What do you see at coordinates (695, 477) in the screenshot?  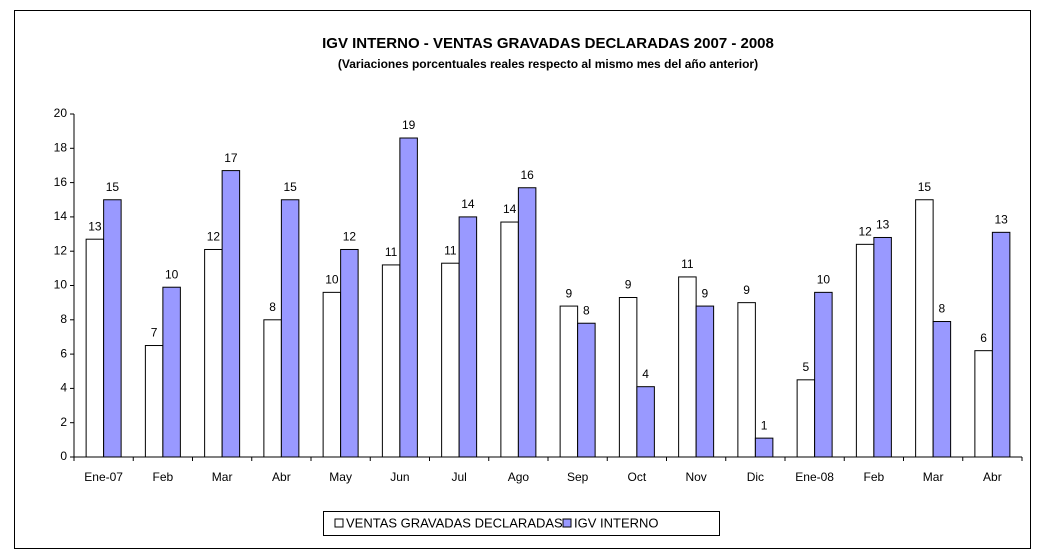 I see `x-tick-label: Nov` at bounding box center [695, 477].